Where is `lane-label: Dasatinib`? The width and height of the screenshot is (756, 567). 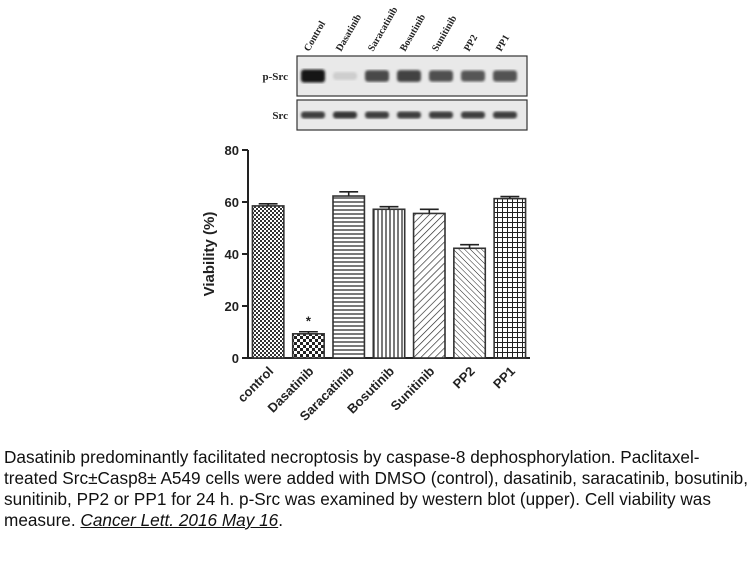
lane-label: Dasatinib is located at coordinates (349, 32).